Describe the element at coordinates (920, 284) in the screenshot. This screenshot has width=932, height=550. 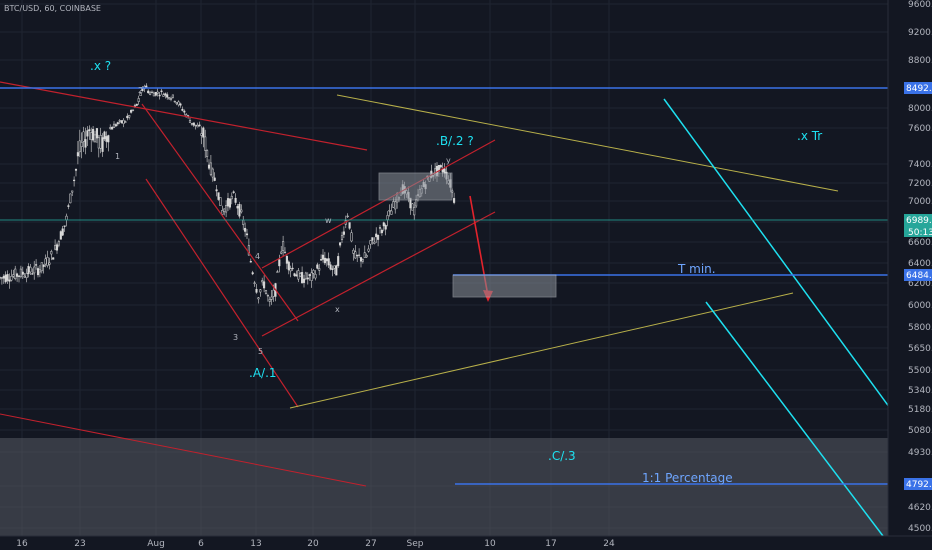
I see `y-tick-label: 6200.00` at that location.